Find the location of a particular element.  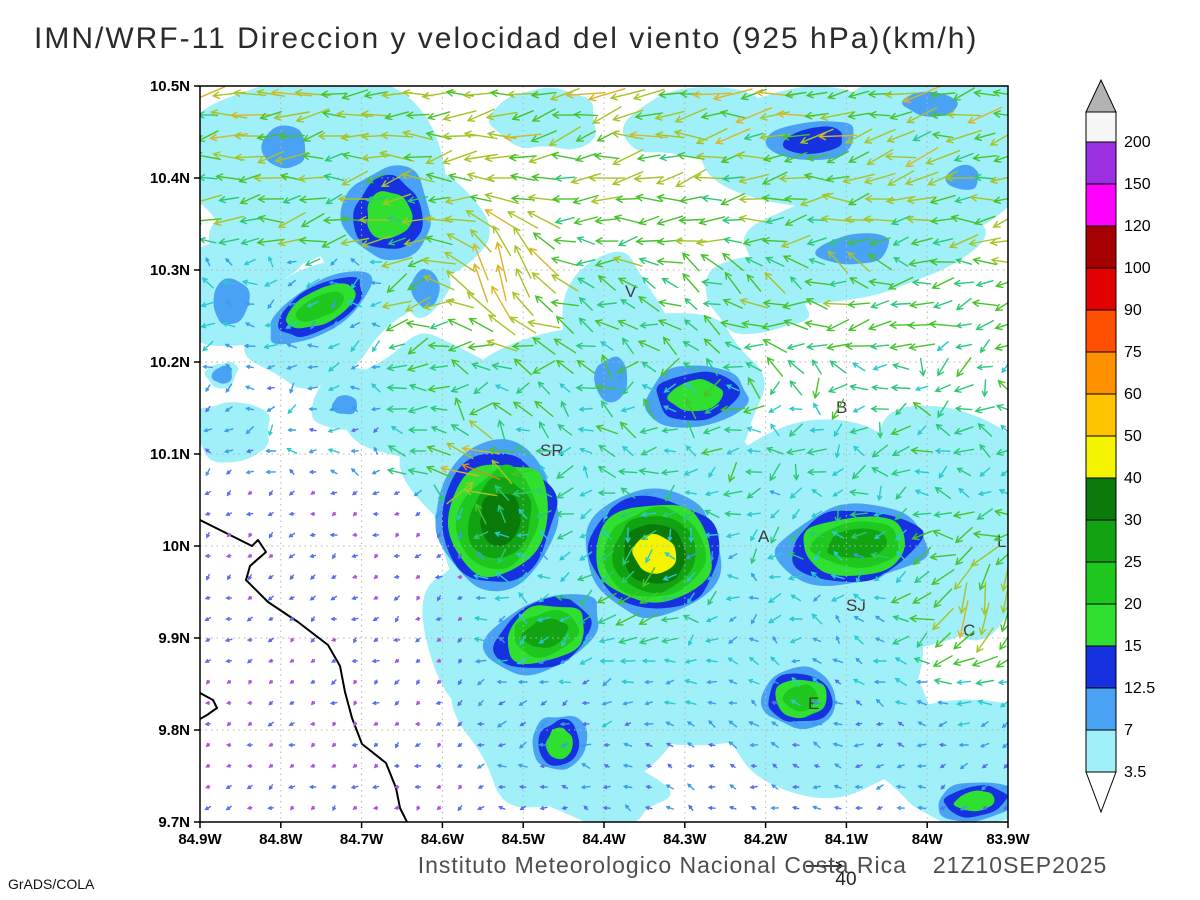

x-tick-label: 84.4W is located at coordinates (604, 839).